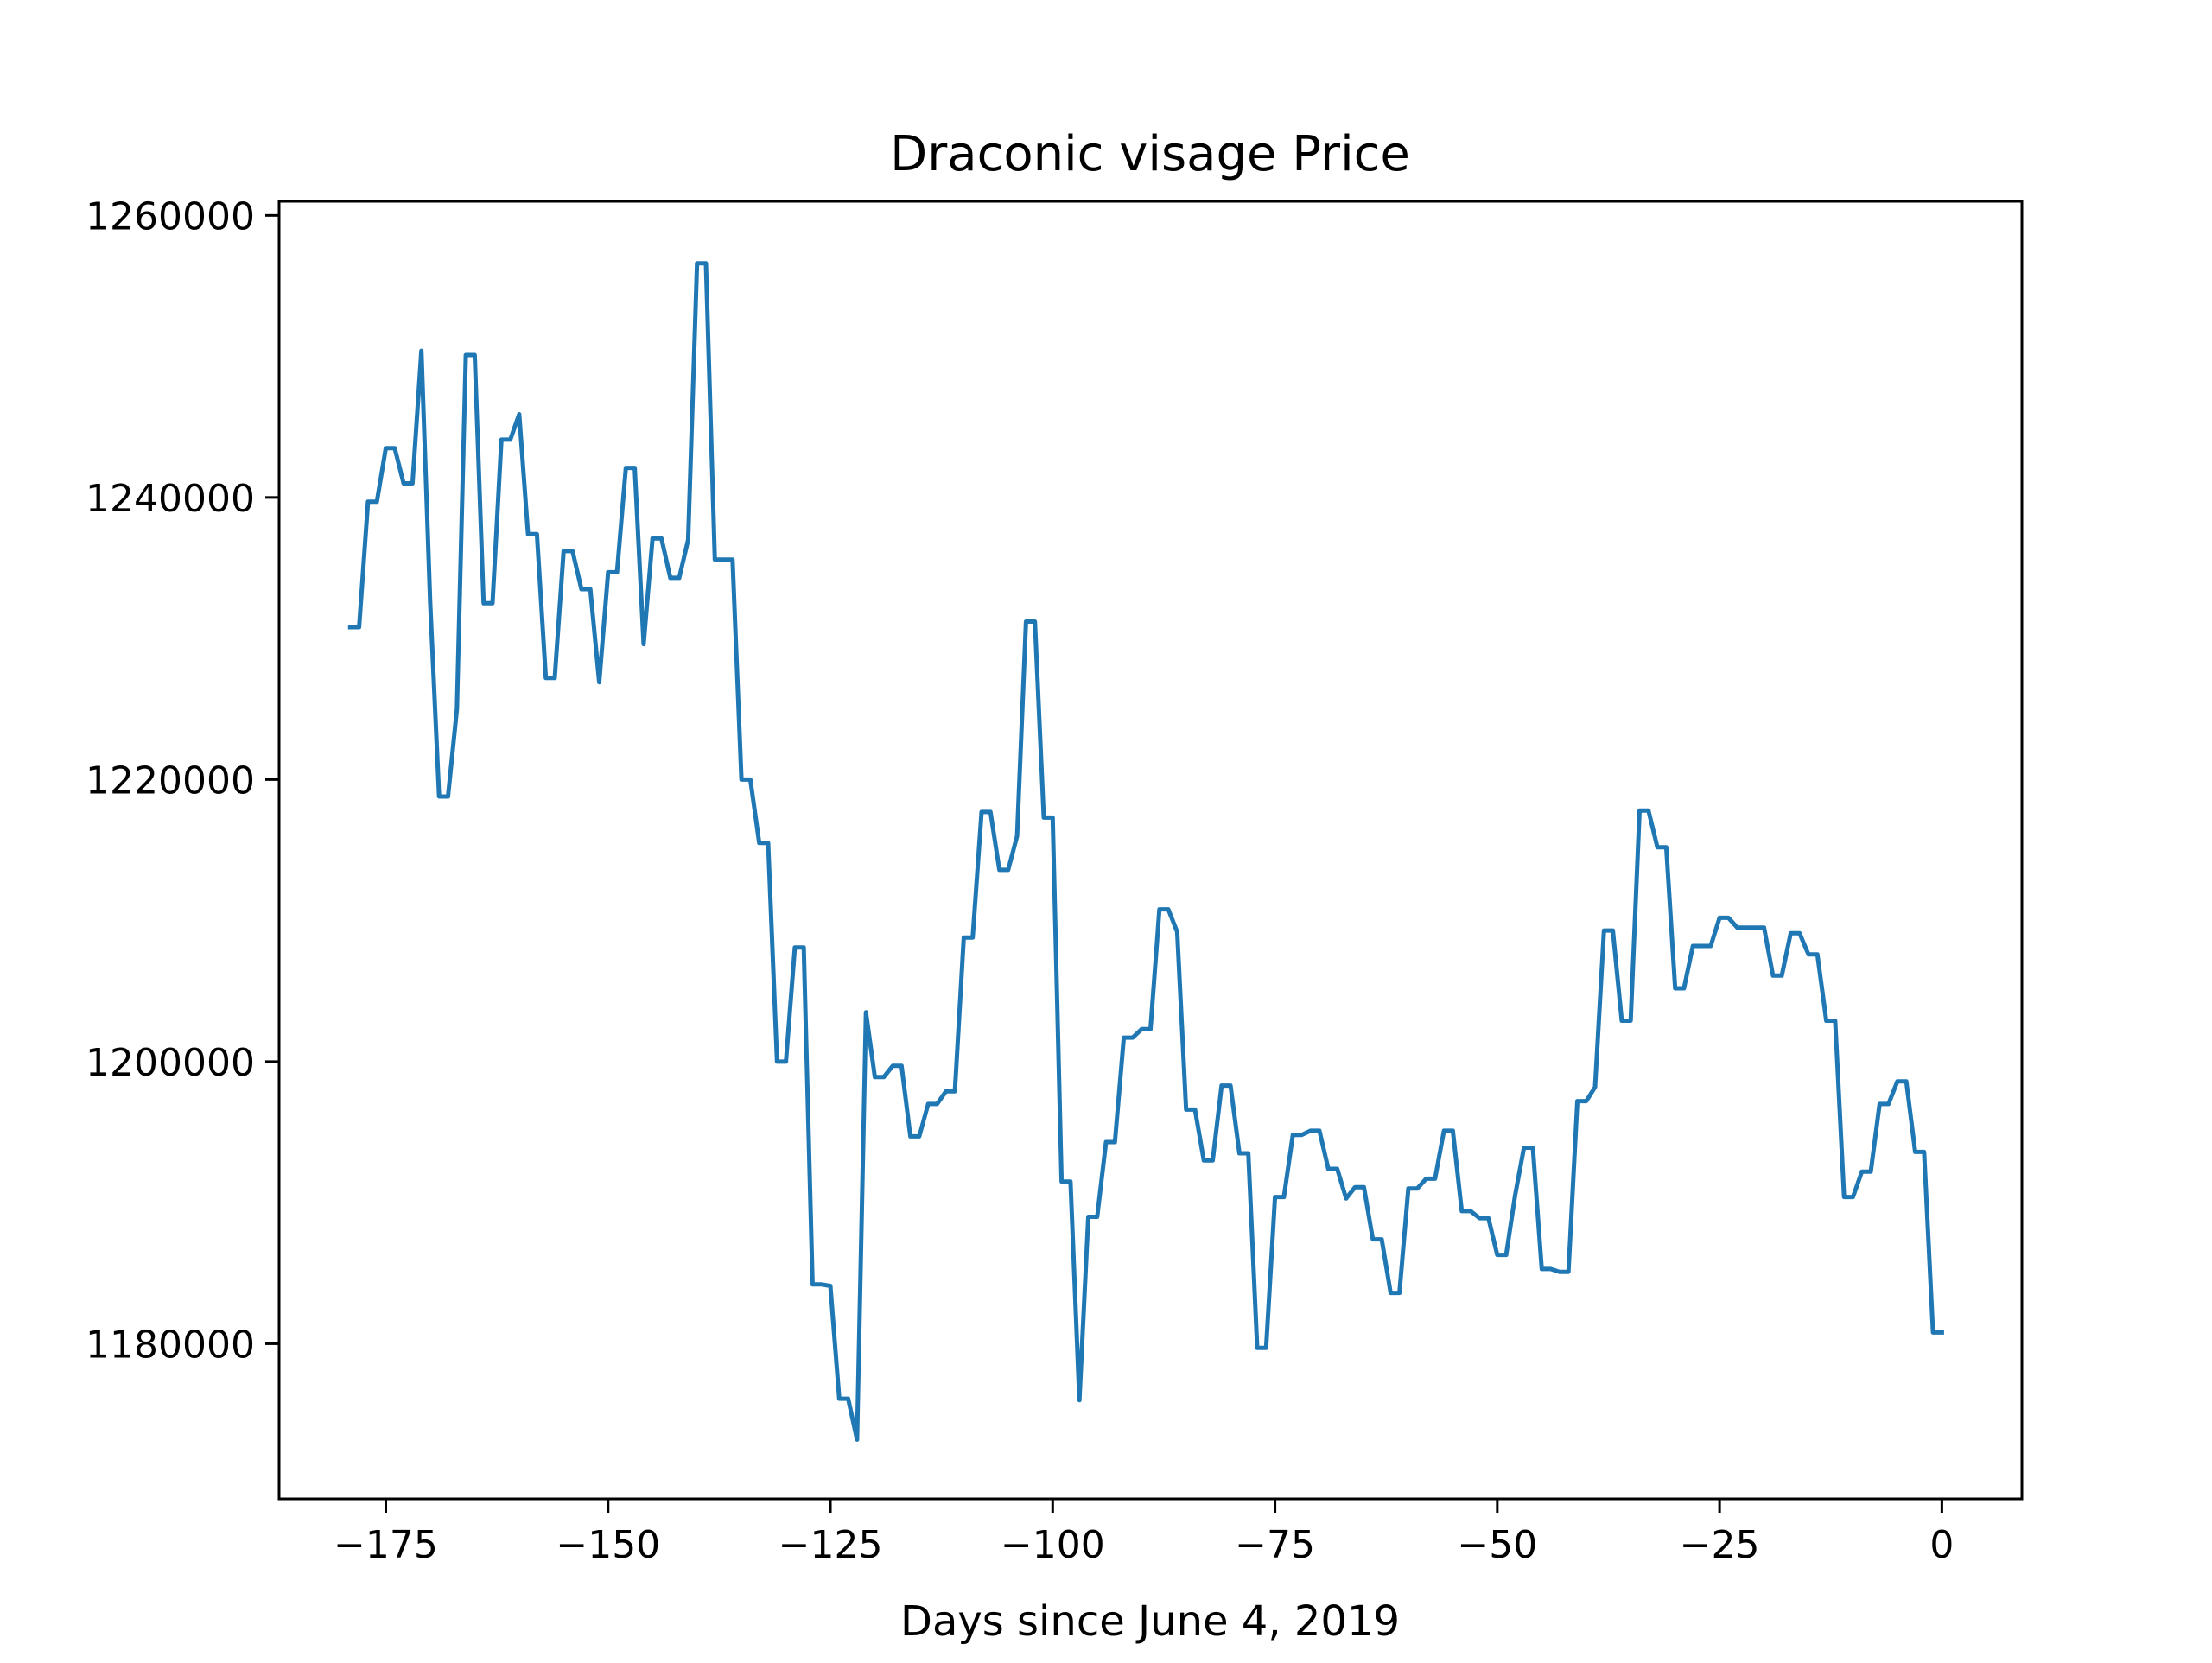 This screenshot has height=1663, width=2212. Describe the element at coordinates (1150, 154) in the screenshot. I see `chart-title: Draconic visage Price` at that location.